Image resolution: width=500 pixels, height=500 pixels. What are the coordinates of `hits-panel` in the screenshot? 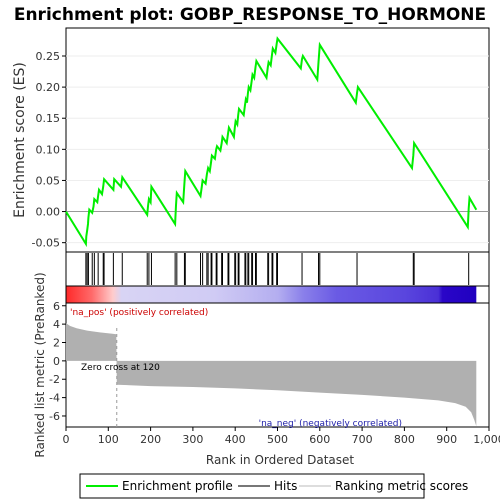 It's located at (277, 269).